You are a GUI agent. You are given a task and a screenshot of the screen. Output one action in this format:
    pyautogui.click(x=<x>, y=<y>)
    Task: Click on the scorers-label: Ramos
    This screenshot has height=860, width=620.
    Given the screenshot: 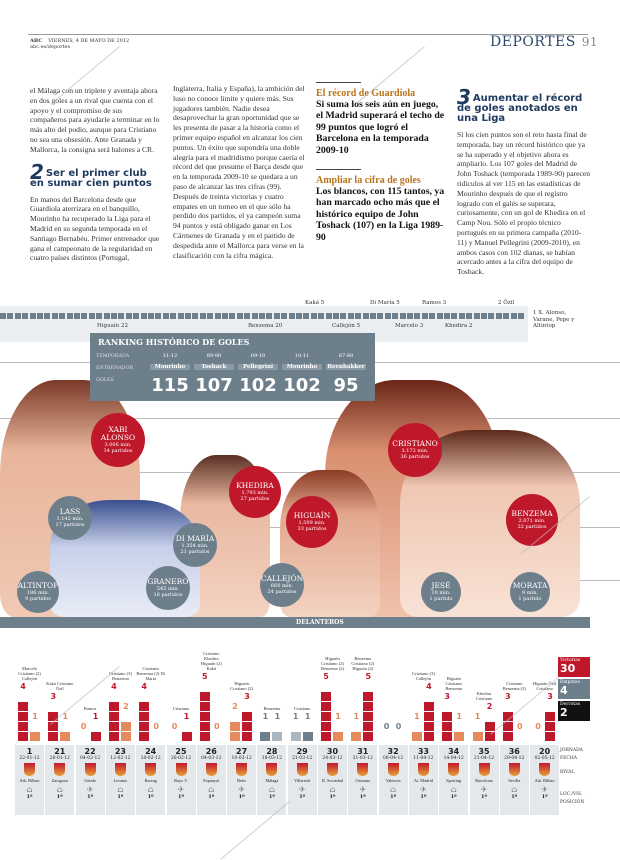 What is the action you would take?
    pyautogui.click(x=90, y=708)
    